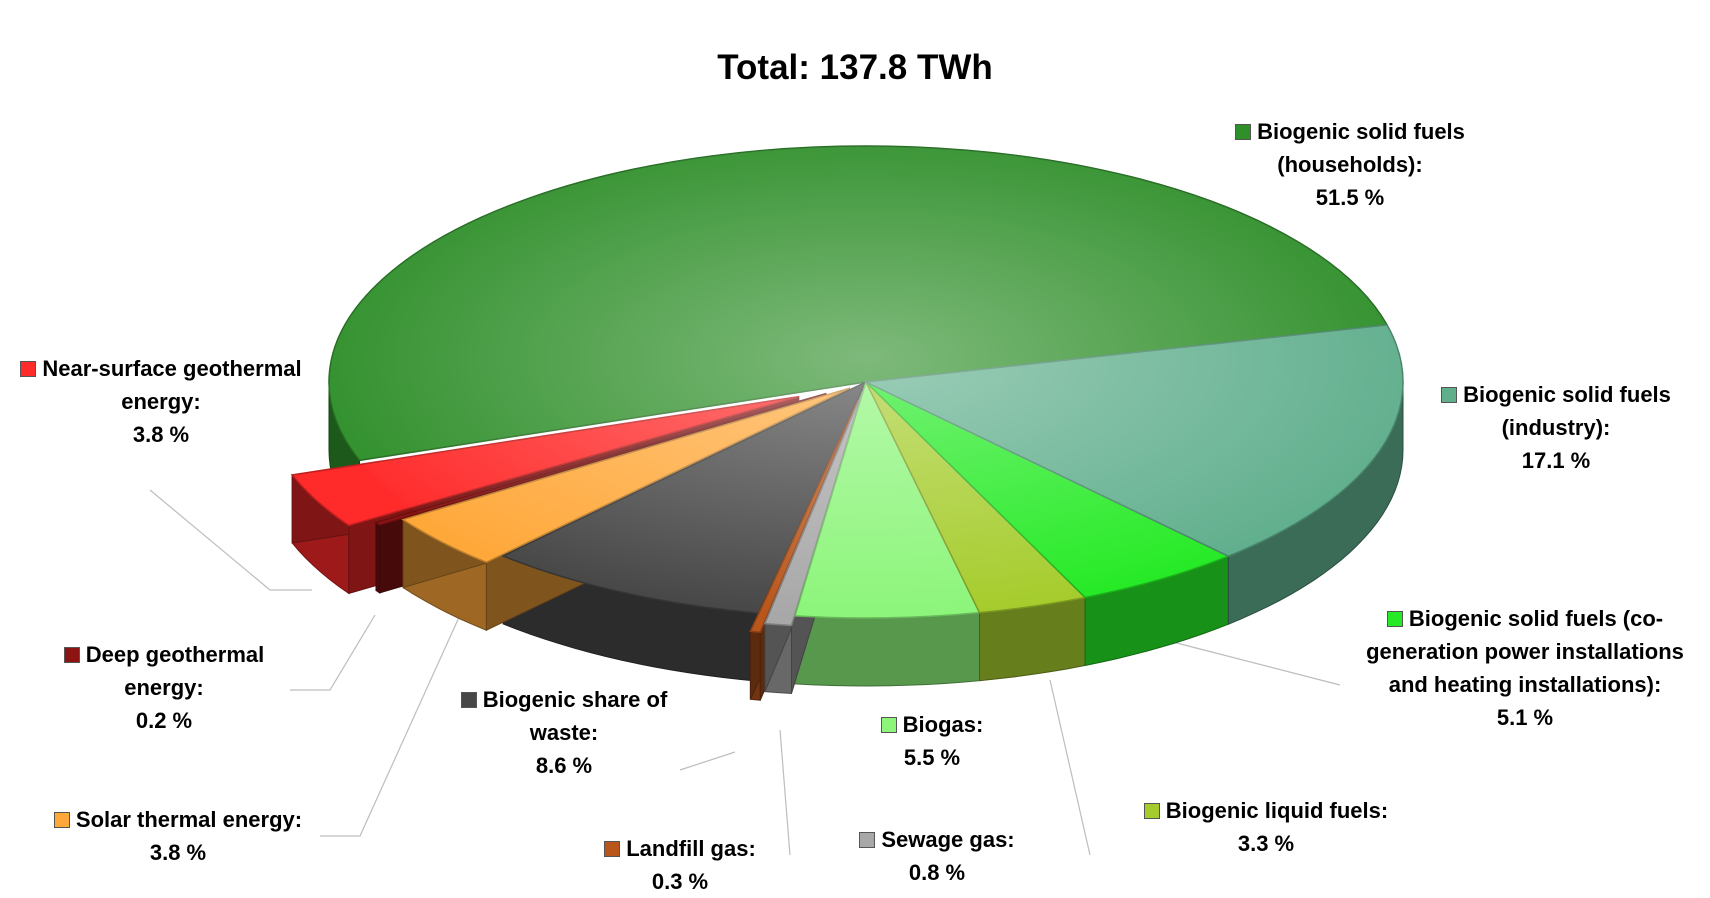 The height and width of the screenshot is (898, 1710). Describe the element at coordinates (943, 724) in the screenshot. I see `slice-name: Biogas:` at that location.